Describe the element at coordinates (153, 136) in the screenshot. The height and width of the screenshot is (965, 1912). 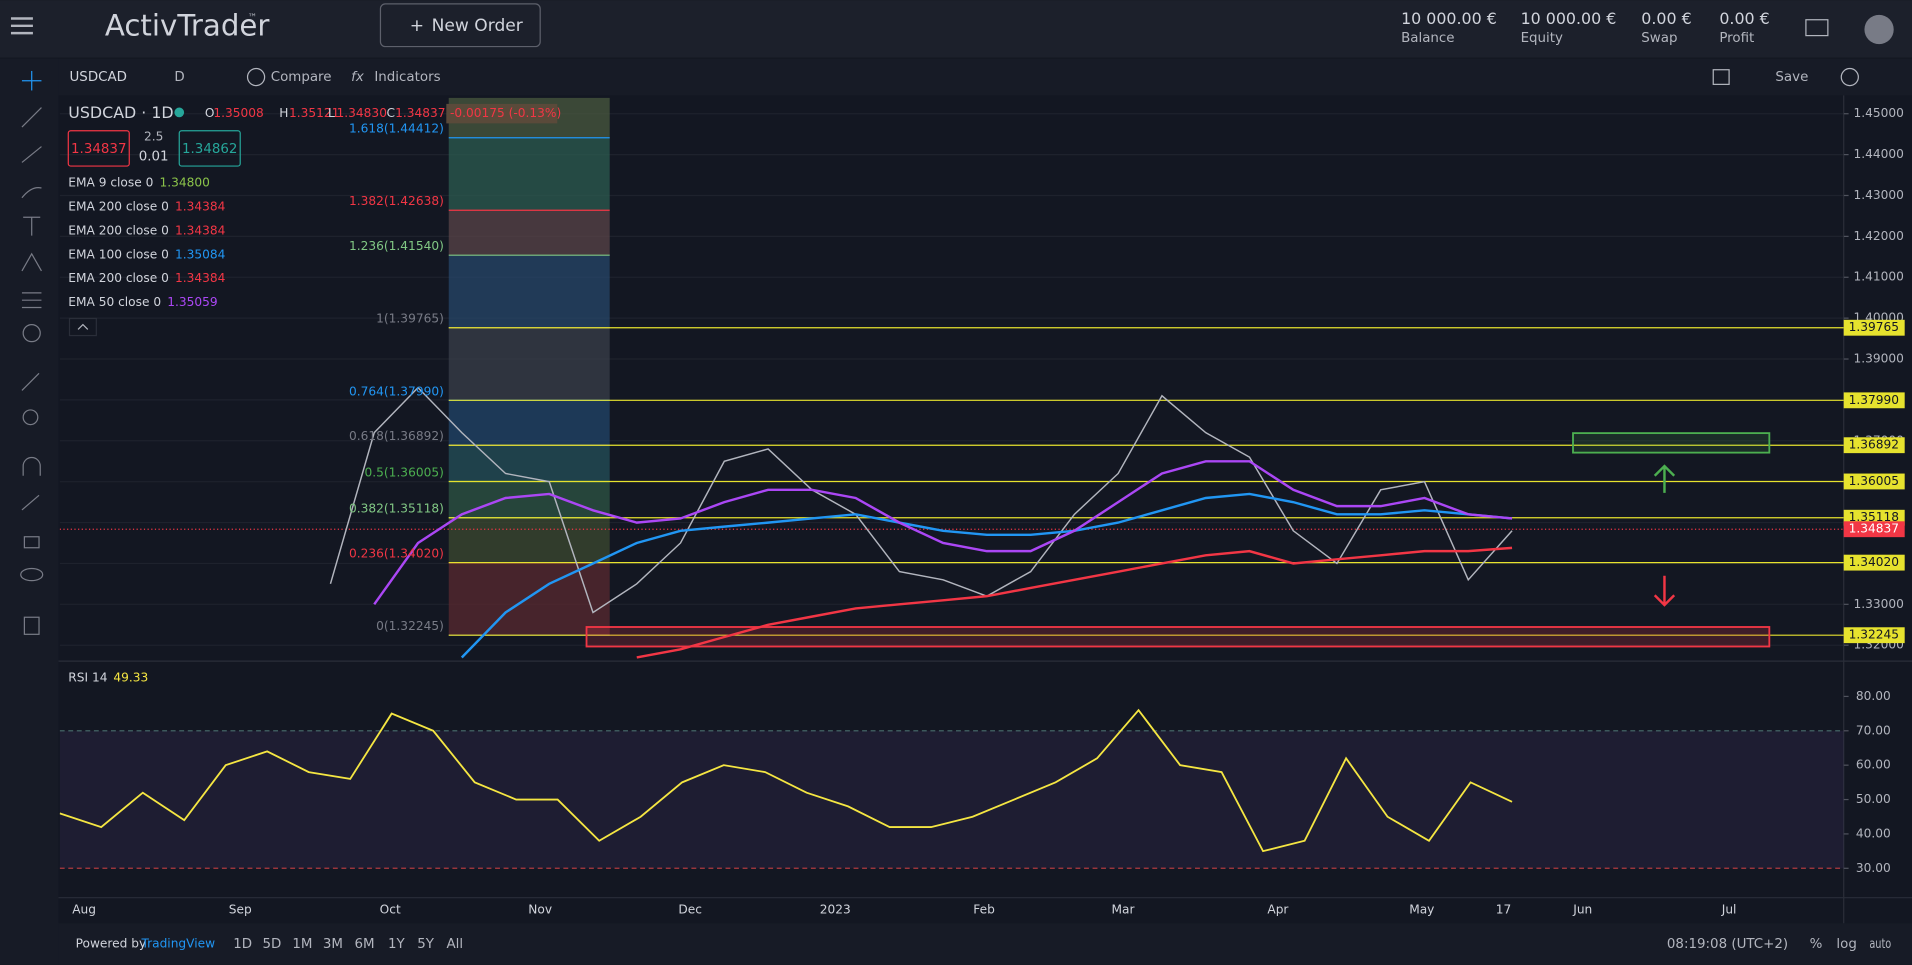
I see `spread: 2.5` at that location.